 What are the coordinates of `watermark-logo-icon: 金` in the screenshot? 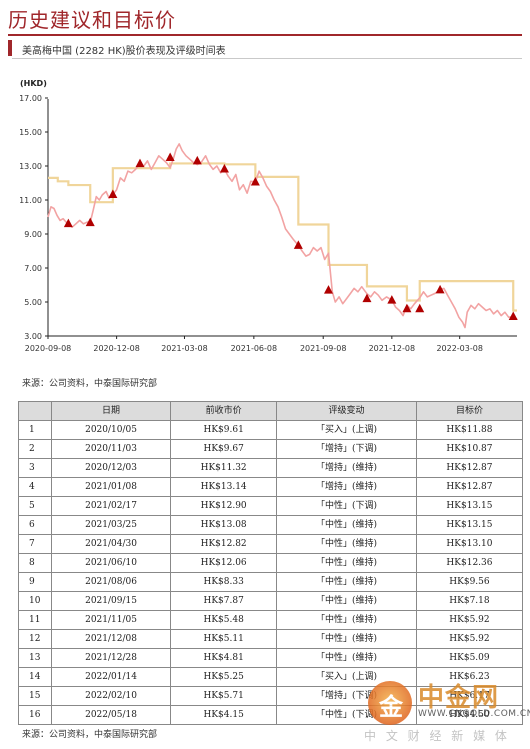 It's located at (390, 703).